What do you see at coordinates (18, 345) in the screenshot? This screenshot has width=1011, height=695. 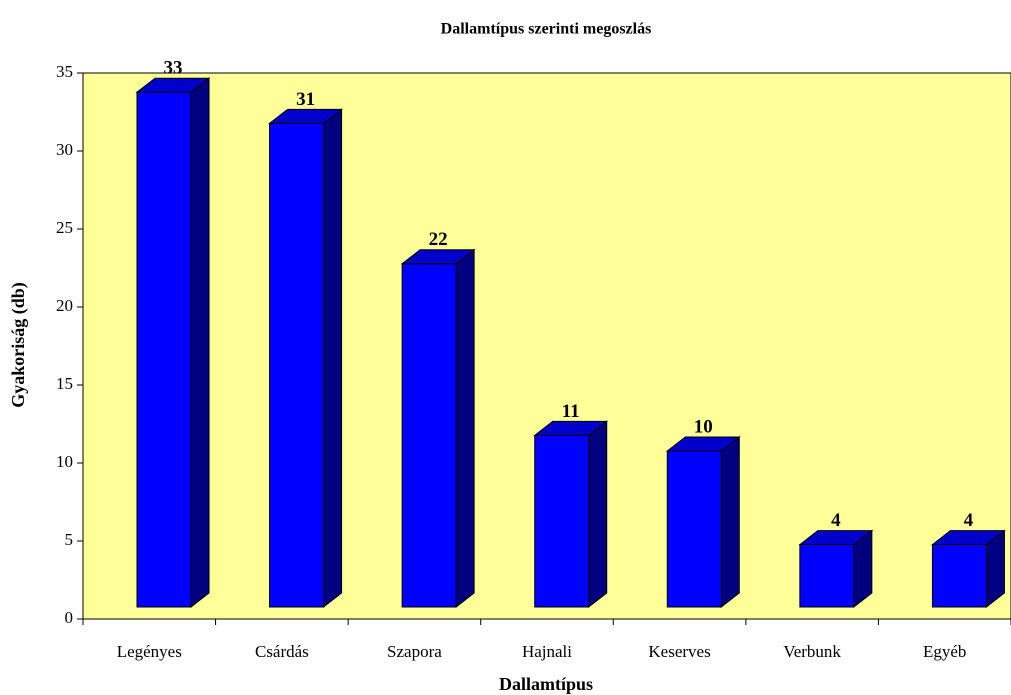 I see `y-axis-title: Gyakoriság (db)` at bounding box center [18, 345].